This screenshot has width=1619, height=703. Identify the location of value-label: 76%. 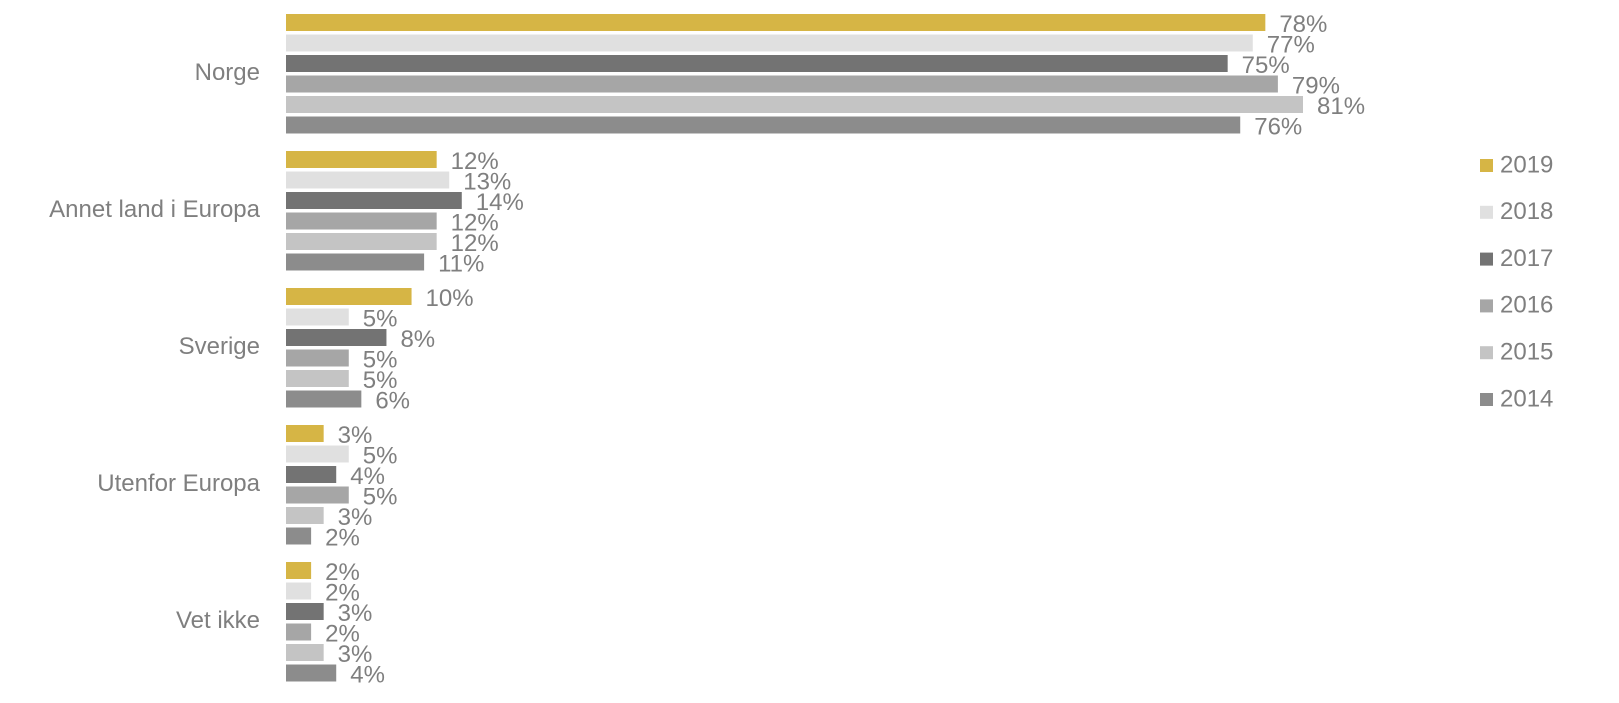
(1278, 126).